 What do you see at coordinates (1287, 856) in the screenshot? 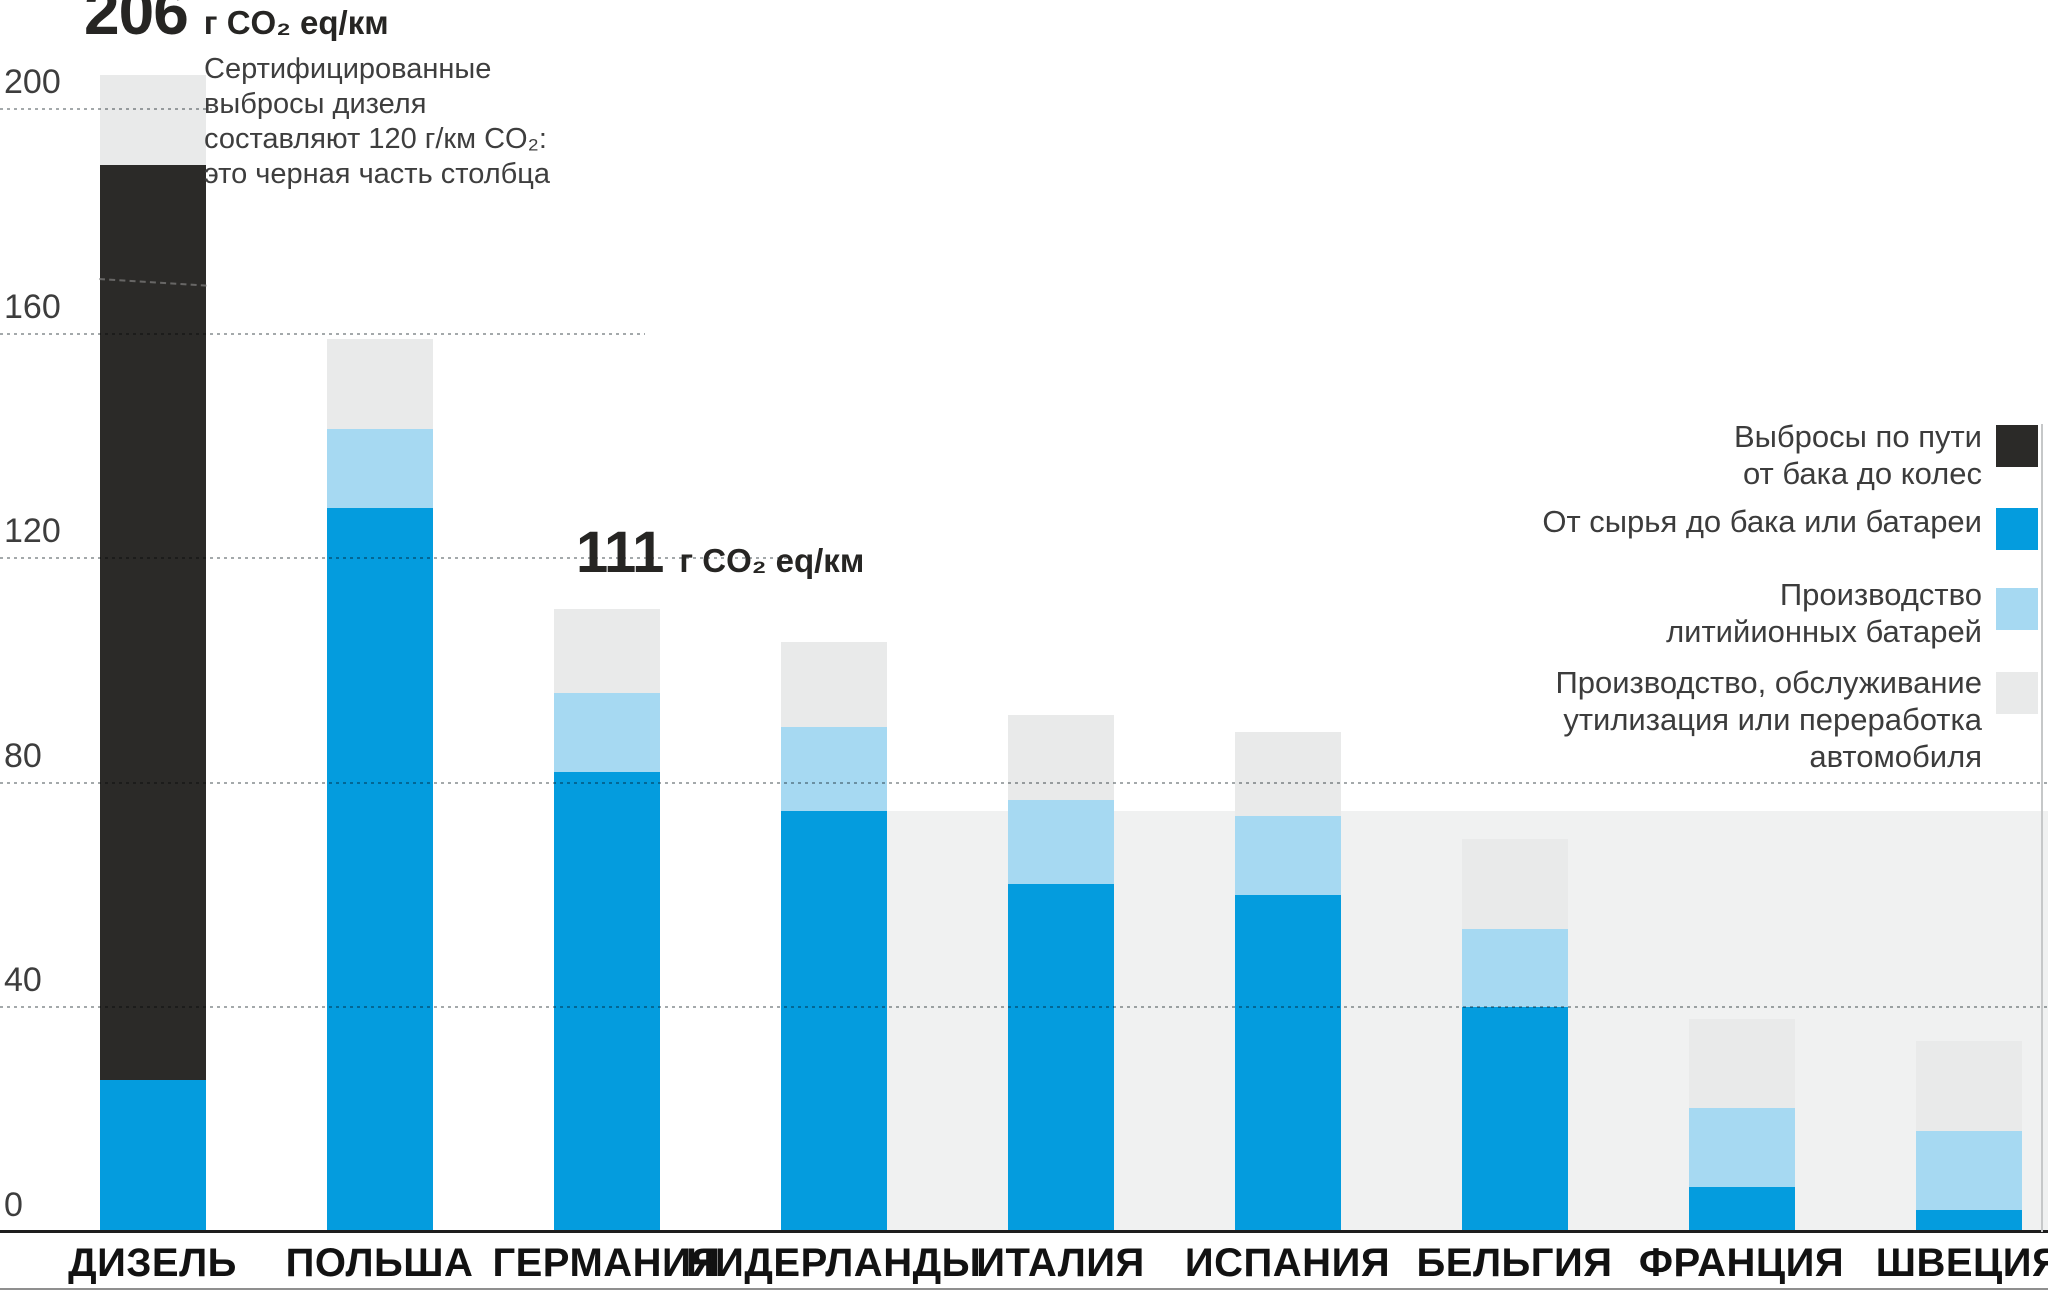
I see `bar-spain-segment-battery-production` at bounding box center [1287, 856].